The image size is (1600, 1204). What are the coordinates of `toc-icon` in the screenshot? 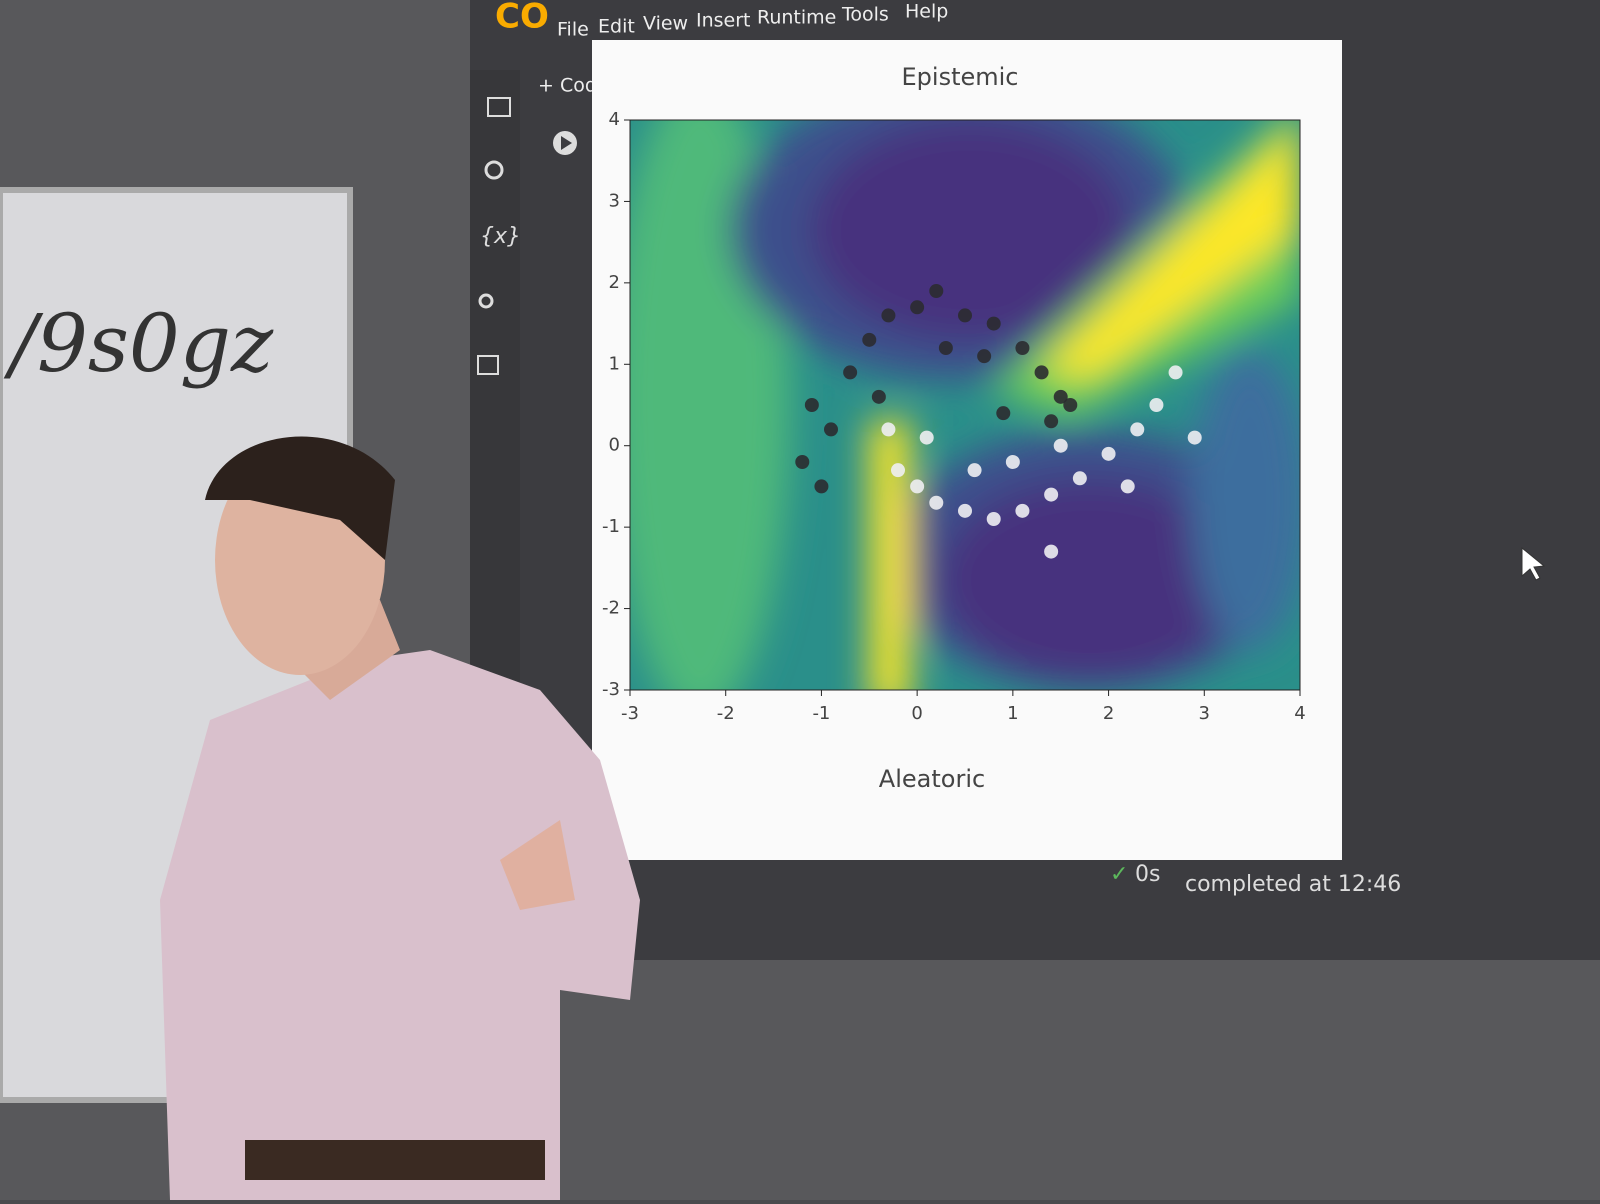 It's located at (499, 107).